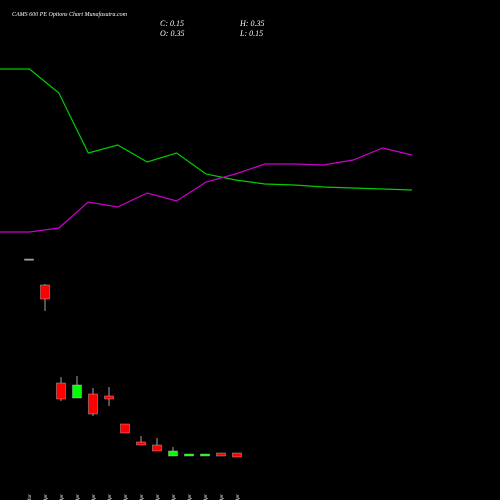  What do you see at coordinates (206, 497) in the screenshot?
I see `x-tick-label: 22 Apr` at bounding box center [206, 497].